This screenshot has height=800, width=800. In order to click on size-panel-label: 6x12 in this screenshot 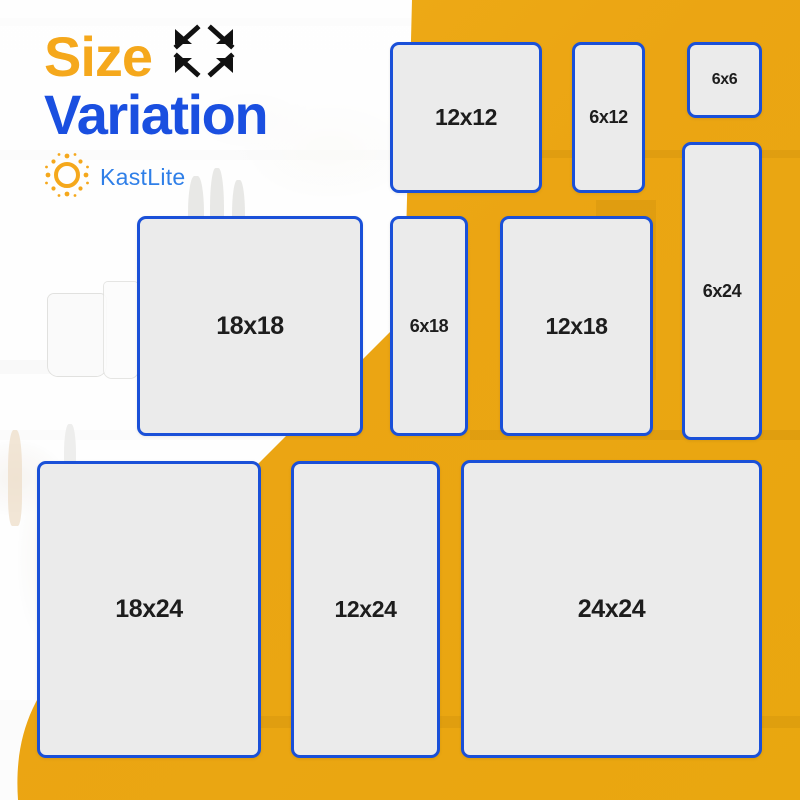, I will do `click(608, 117)`.